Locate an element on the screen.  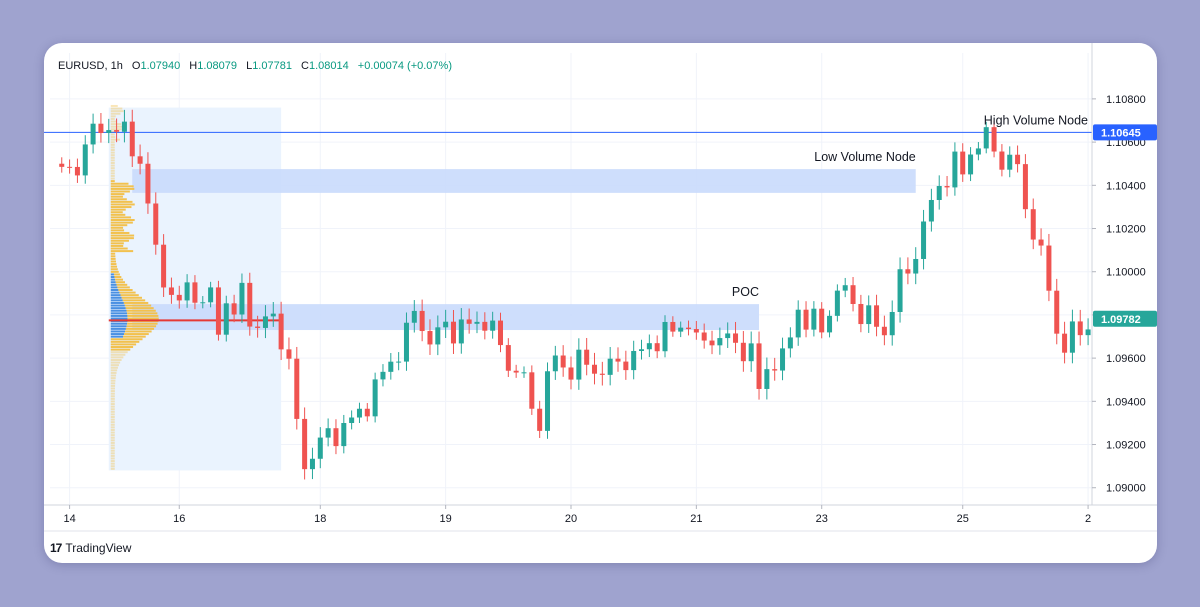
y-tick-label: 1.09200 is located at coordinates (1126, 446).